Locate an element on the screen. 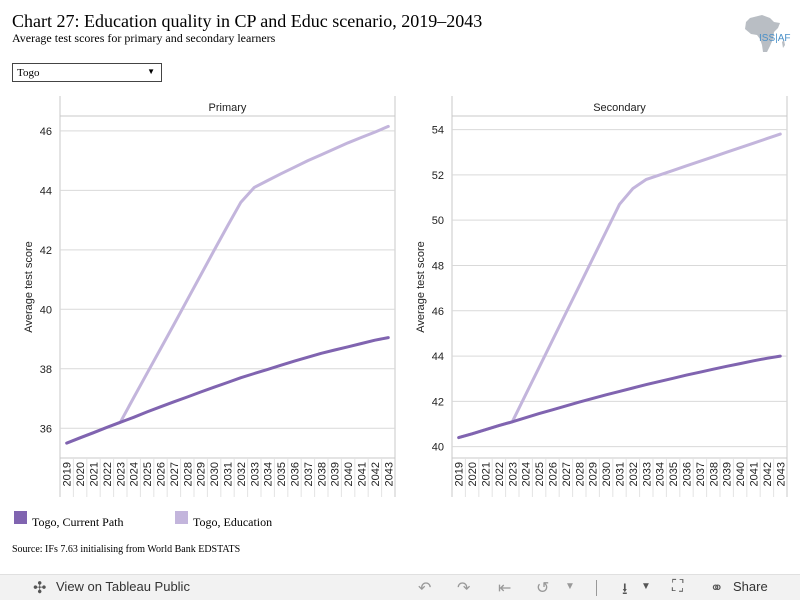 The width and height of the screenshot is (800, 605). undo-icon: ↶ is located at coordinates (425, 588).